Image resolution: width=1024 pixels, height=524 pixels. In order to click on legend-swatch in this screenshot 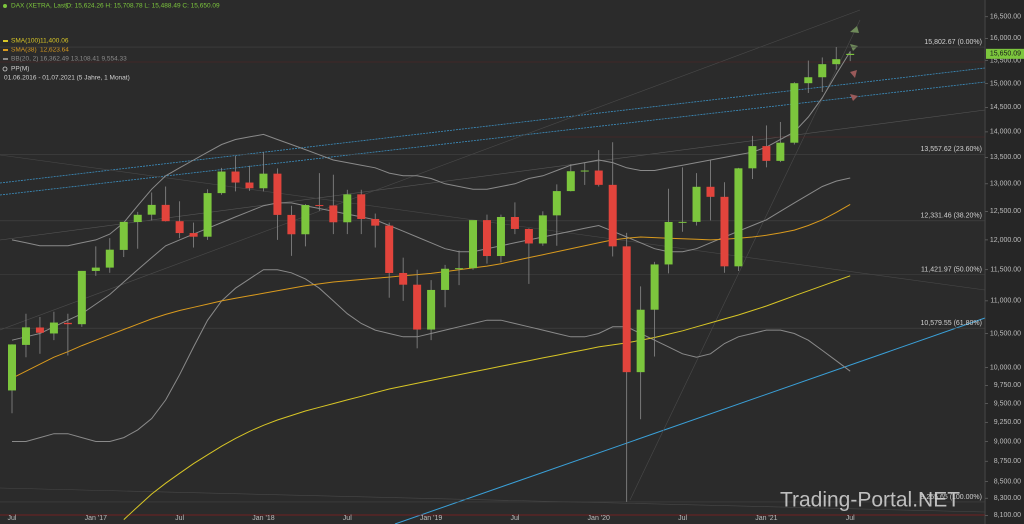, I will do `click(5, 59)`.